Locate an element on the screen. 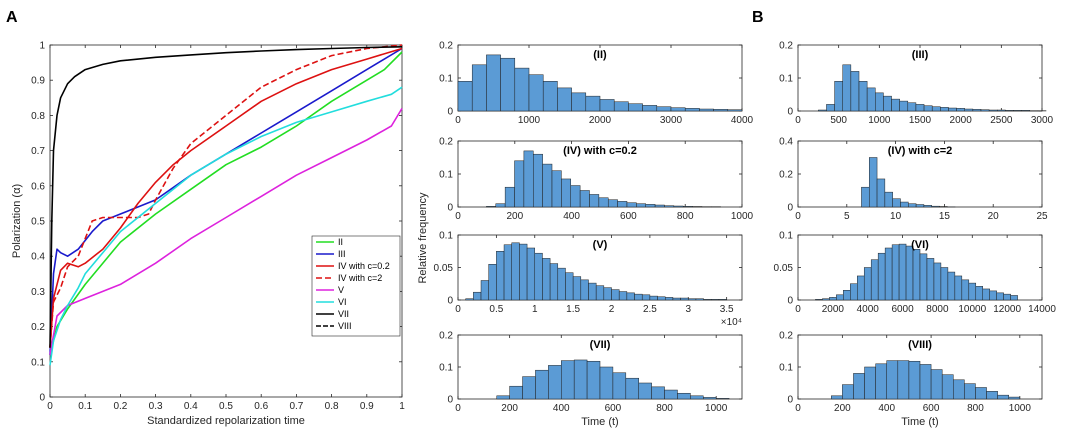 The width and height of the screenshot is (1084, 430). legend-entry-7: VIII is located at coordinates (345, 326).